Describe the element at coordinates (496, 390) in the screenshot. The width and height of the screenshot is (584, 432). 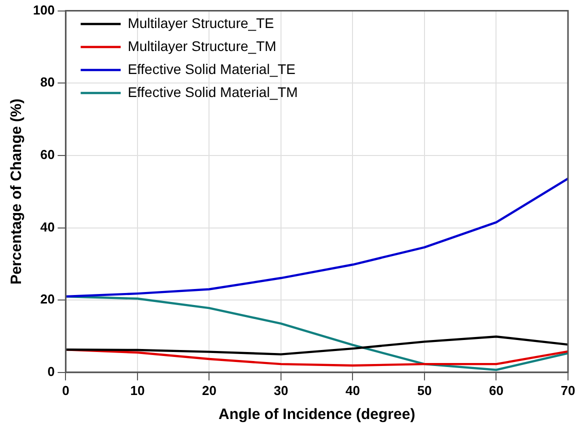
I see `x-tick-label: 60` at that location.